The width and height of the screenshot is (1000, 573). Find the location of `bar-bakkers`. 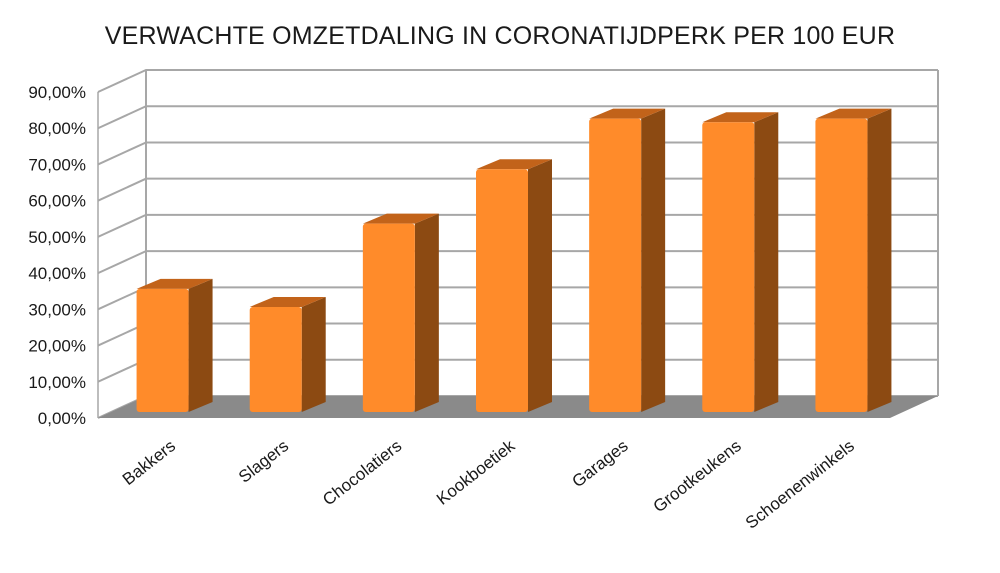

bar-bakkers is located at coordinates (174, 345).